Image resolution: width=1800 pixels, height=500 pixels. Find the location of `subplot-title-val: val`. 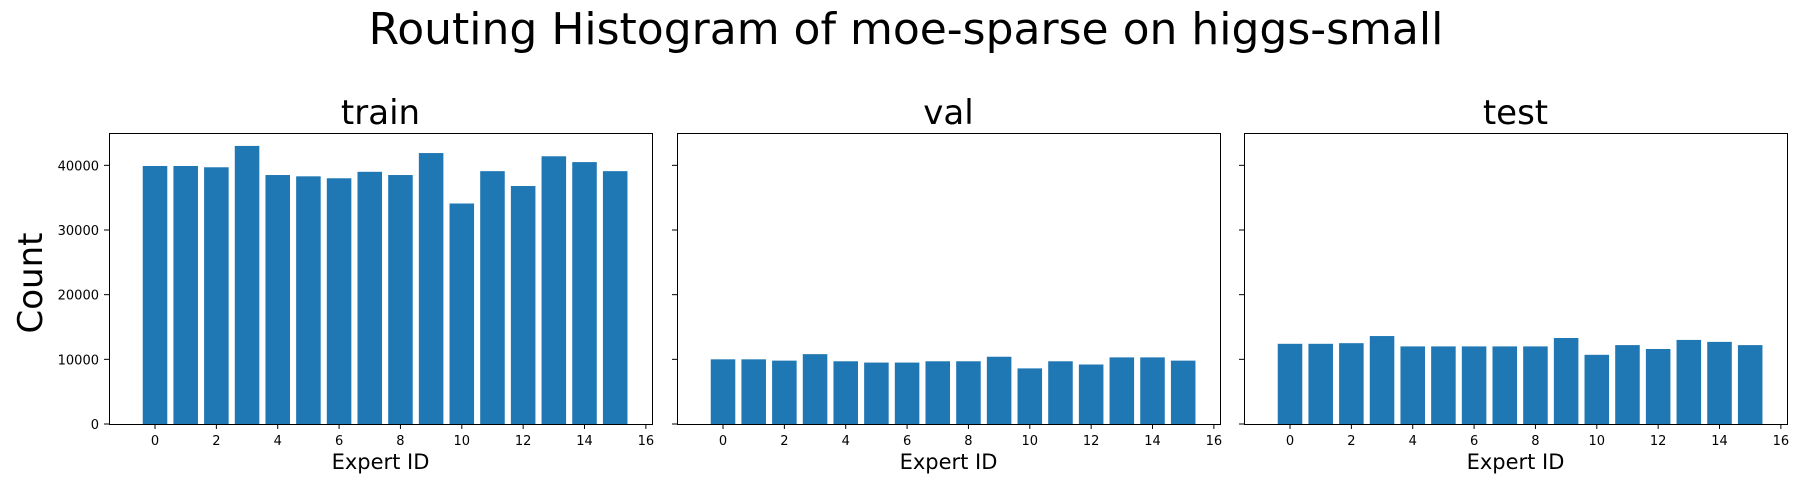

subplot-title-val: val is located at coordinates (948, 113).